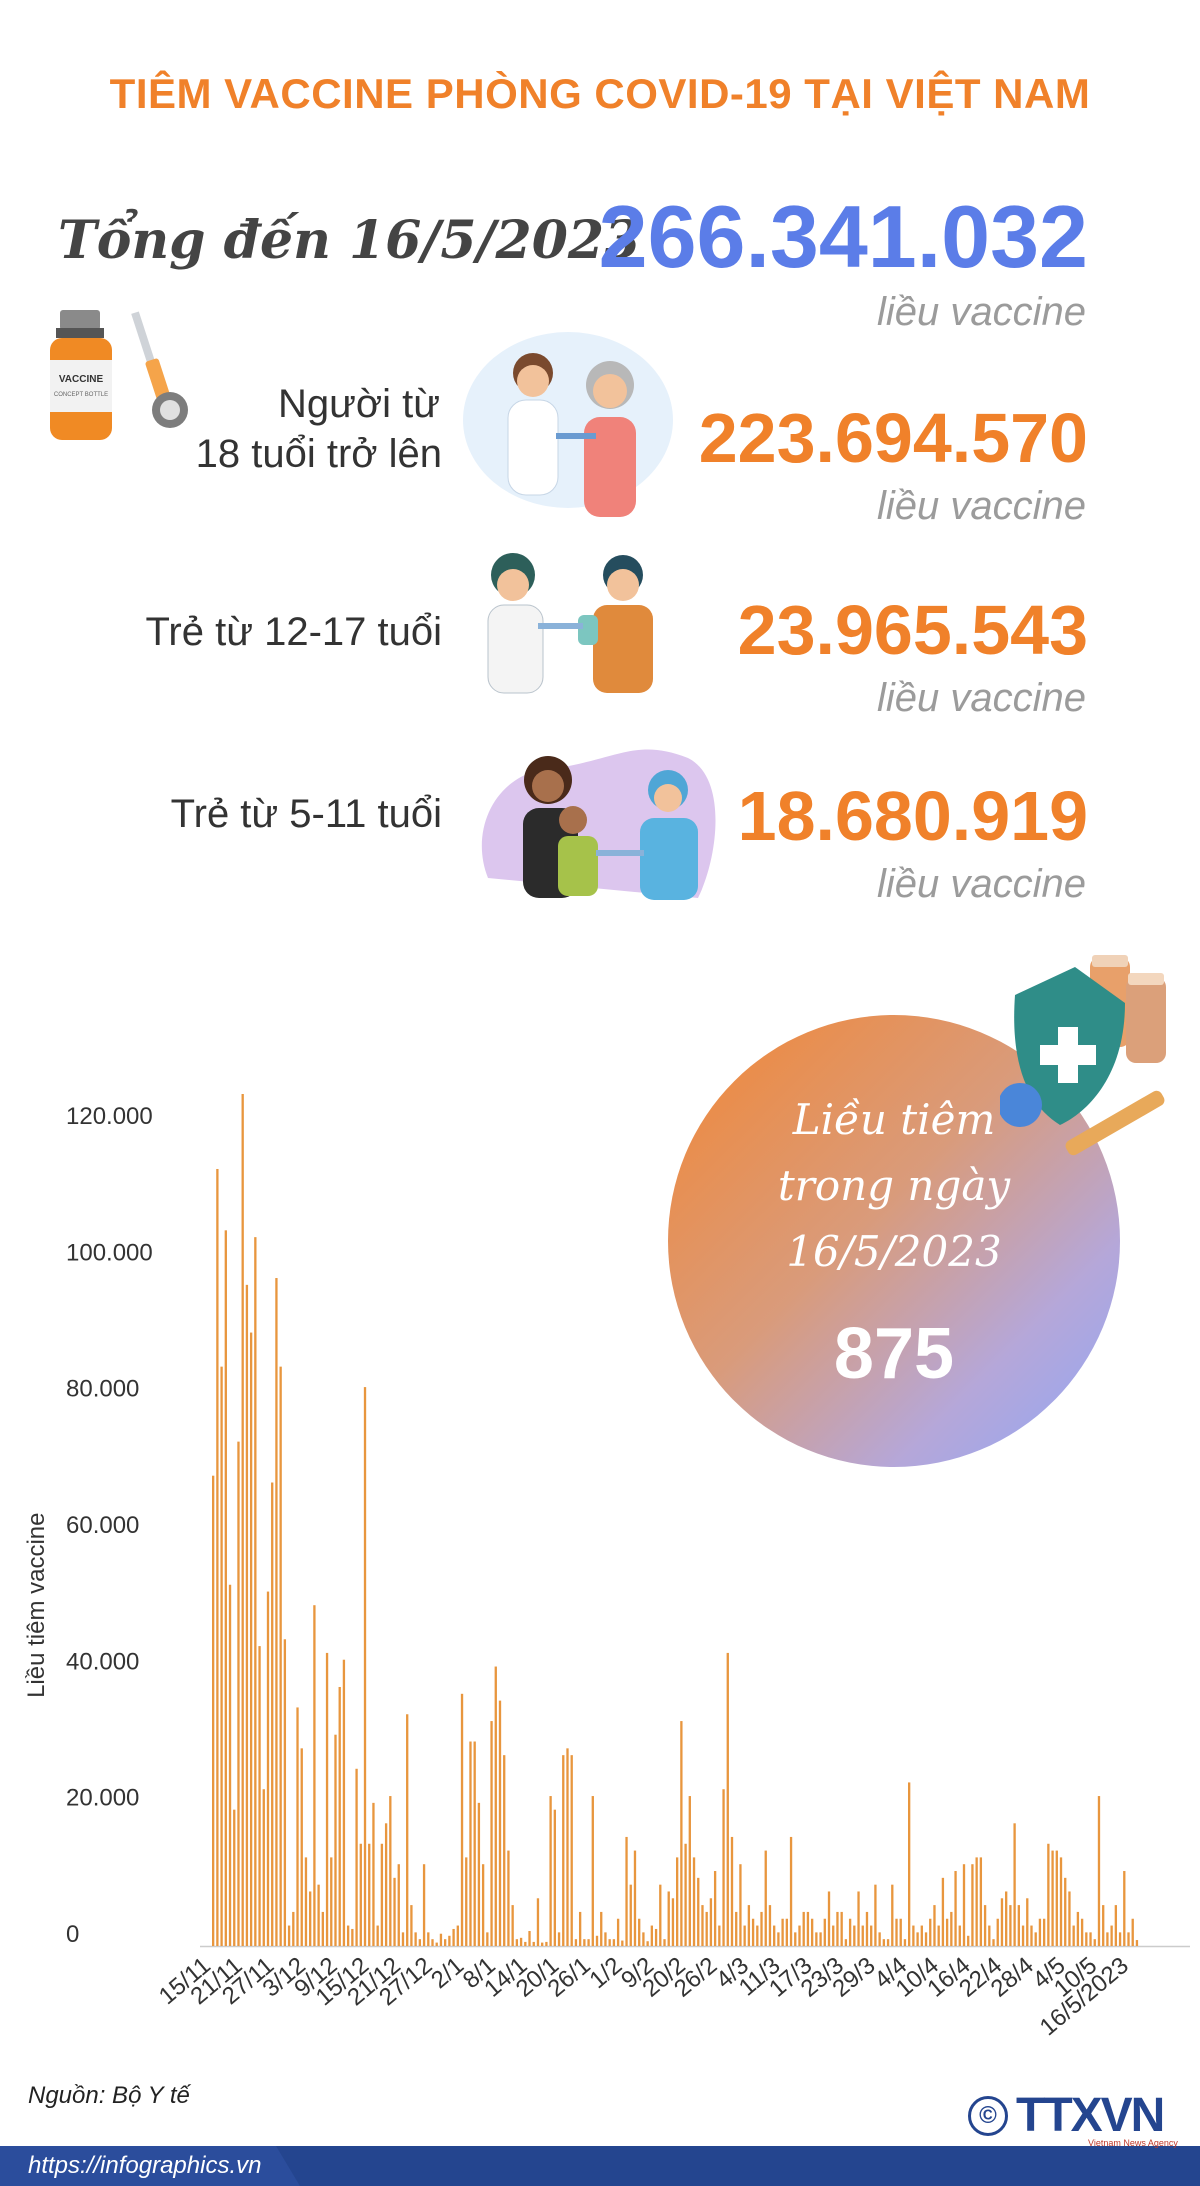  Describe the element at coordinates (570, 623) in the screenshot. I see `teen-vaccination-illustration` at that location.